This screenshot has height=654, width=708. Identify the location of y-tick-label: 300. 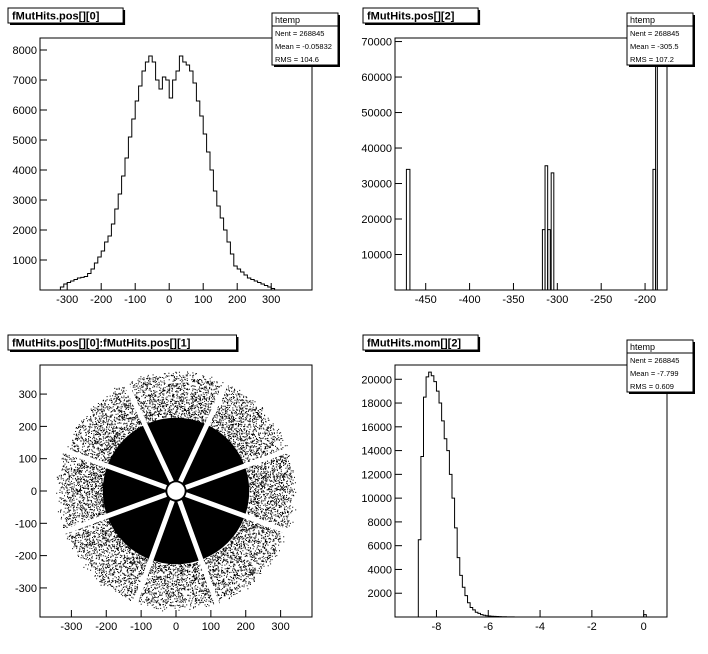
(28, 395).